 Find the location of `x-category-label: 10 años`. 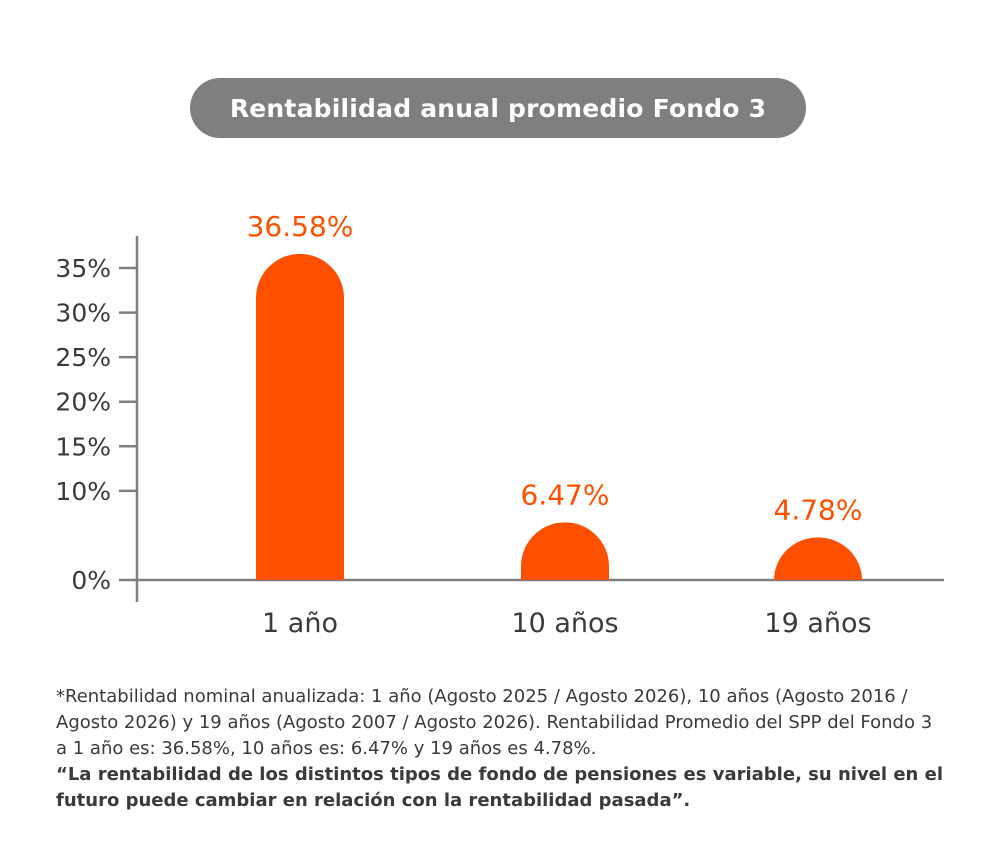

x-category-label: 10 años is located at coordinates (564, 623).